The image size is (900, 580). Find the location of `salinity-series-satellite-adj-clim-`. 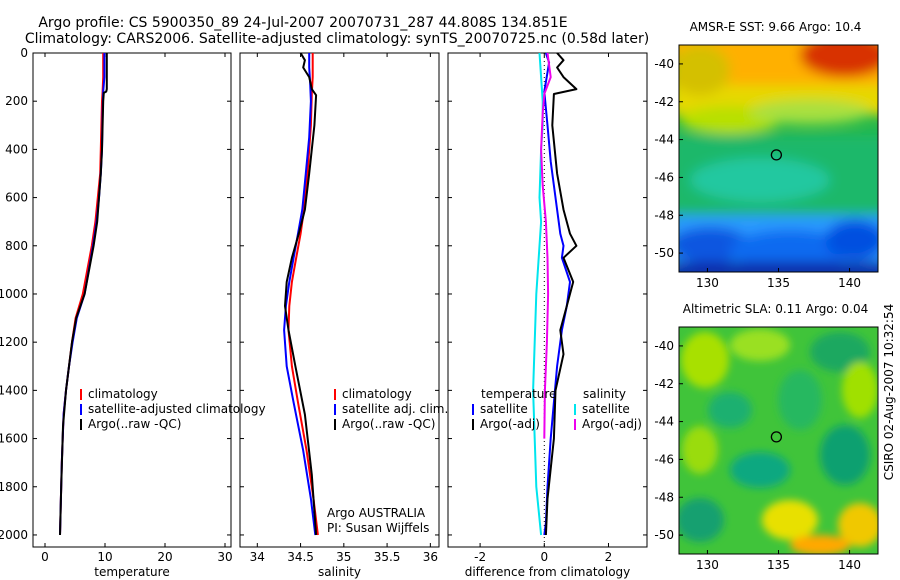

salinity-series-satellite-adj-clim- is located at coordinates (300, 294).